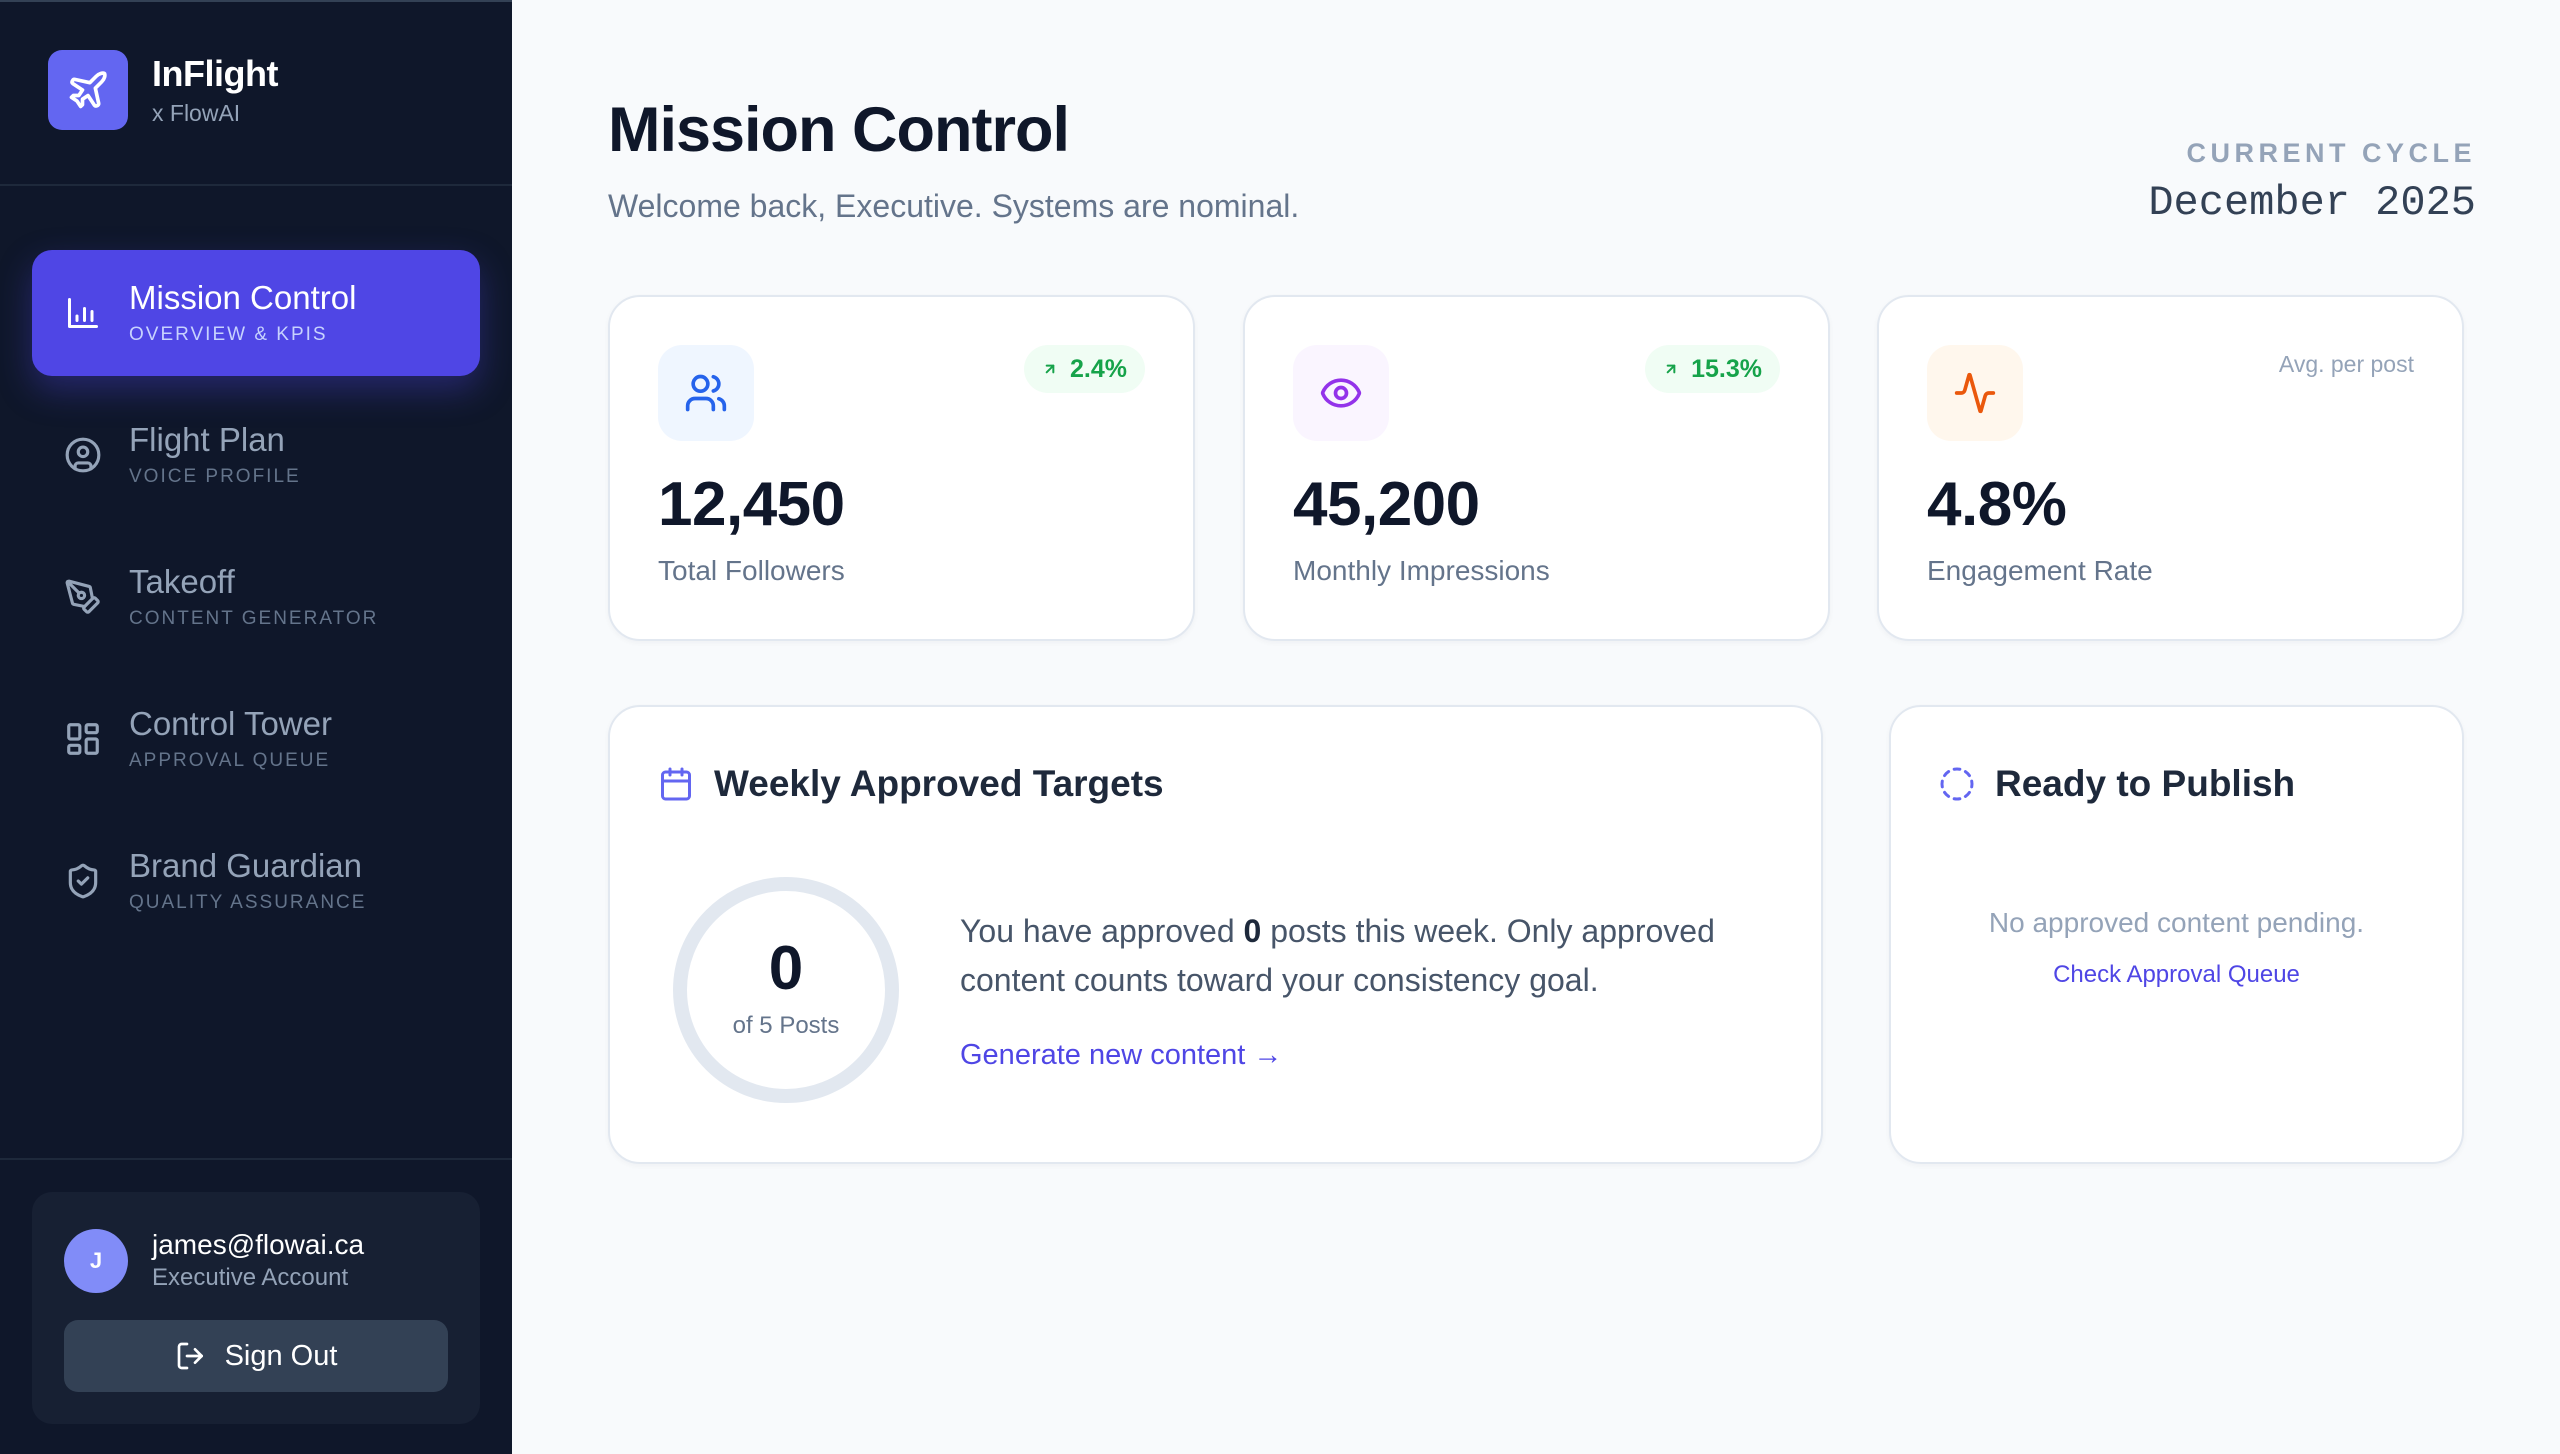 The image size is (2560, 1454). I want to click on sidebar-item-label: Brand Guardian, so click(245, 865).